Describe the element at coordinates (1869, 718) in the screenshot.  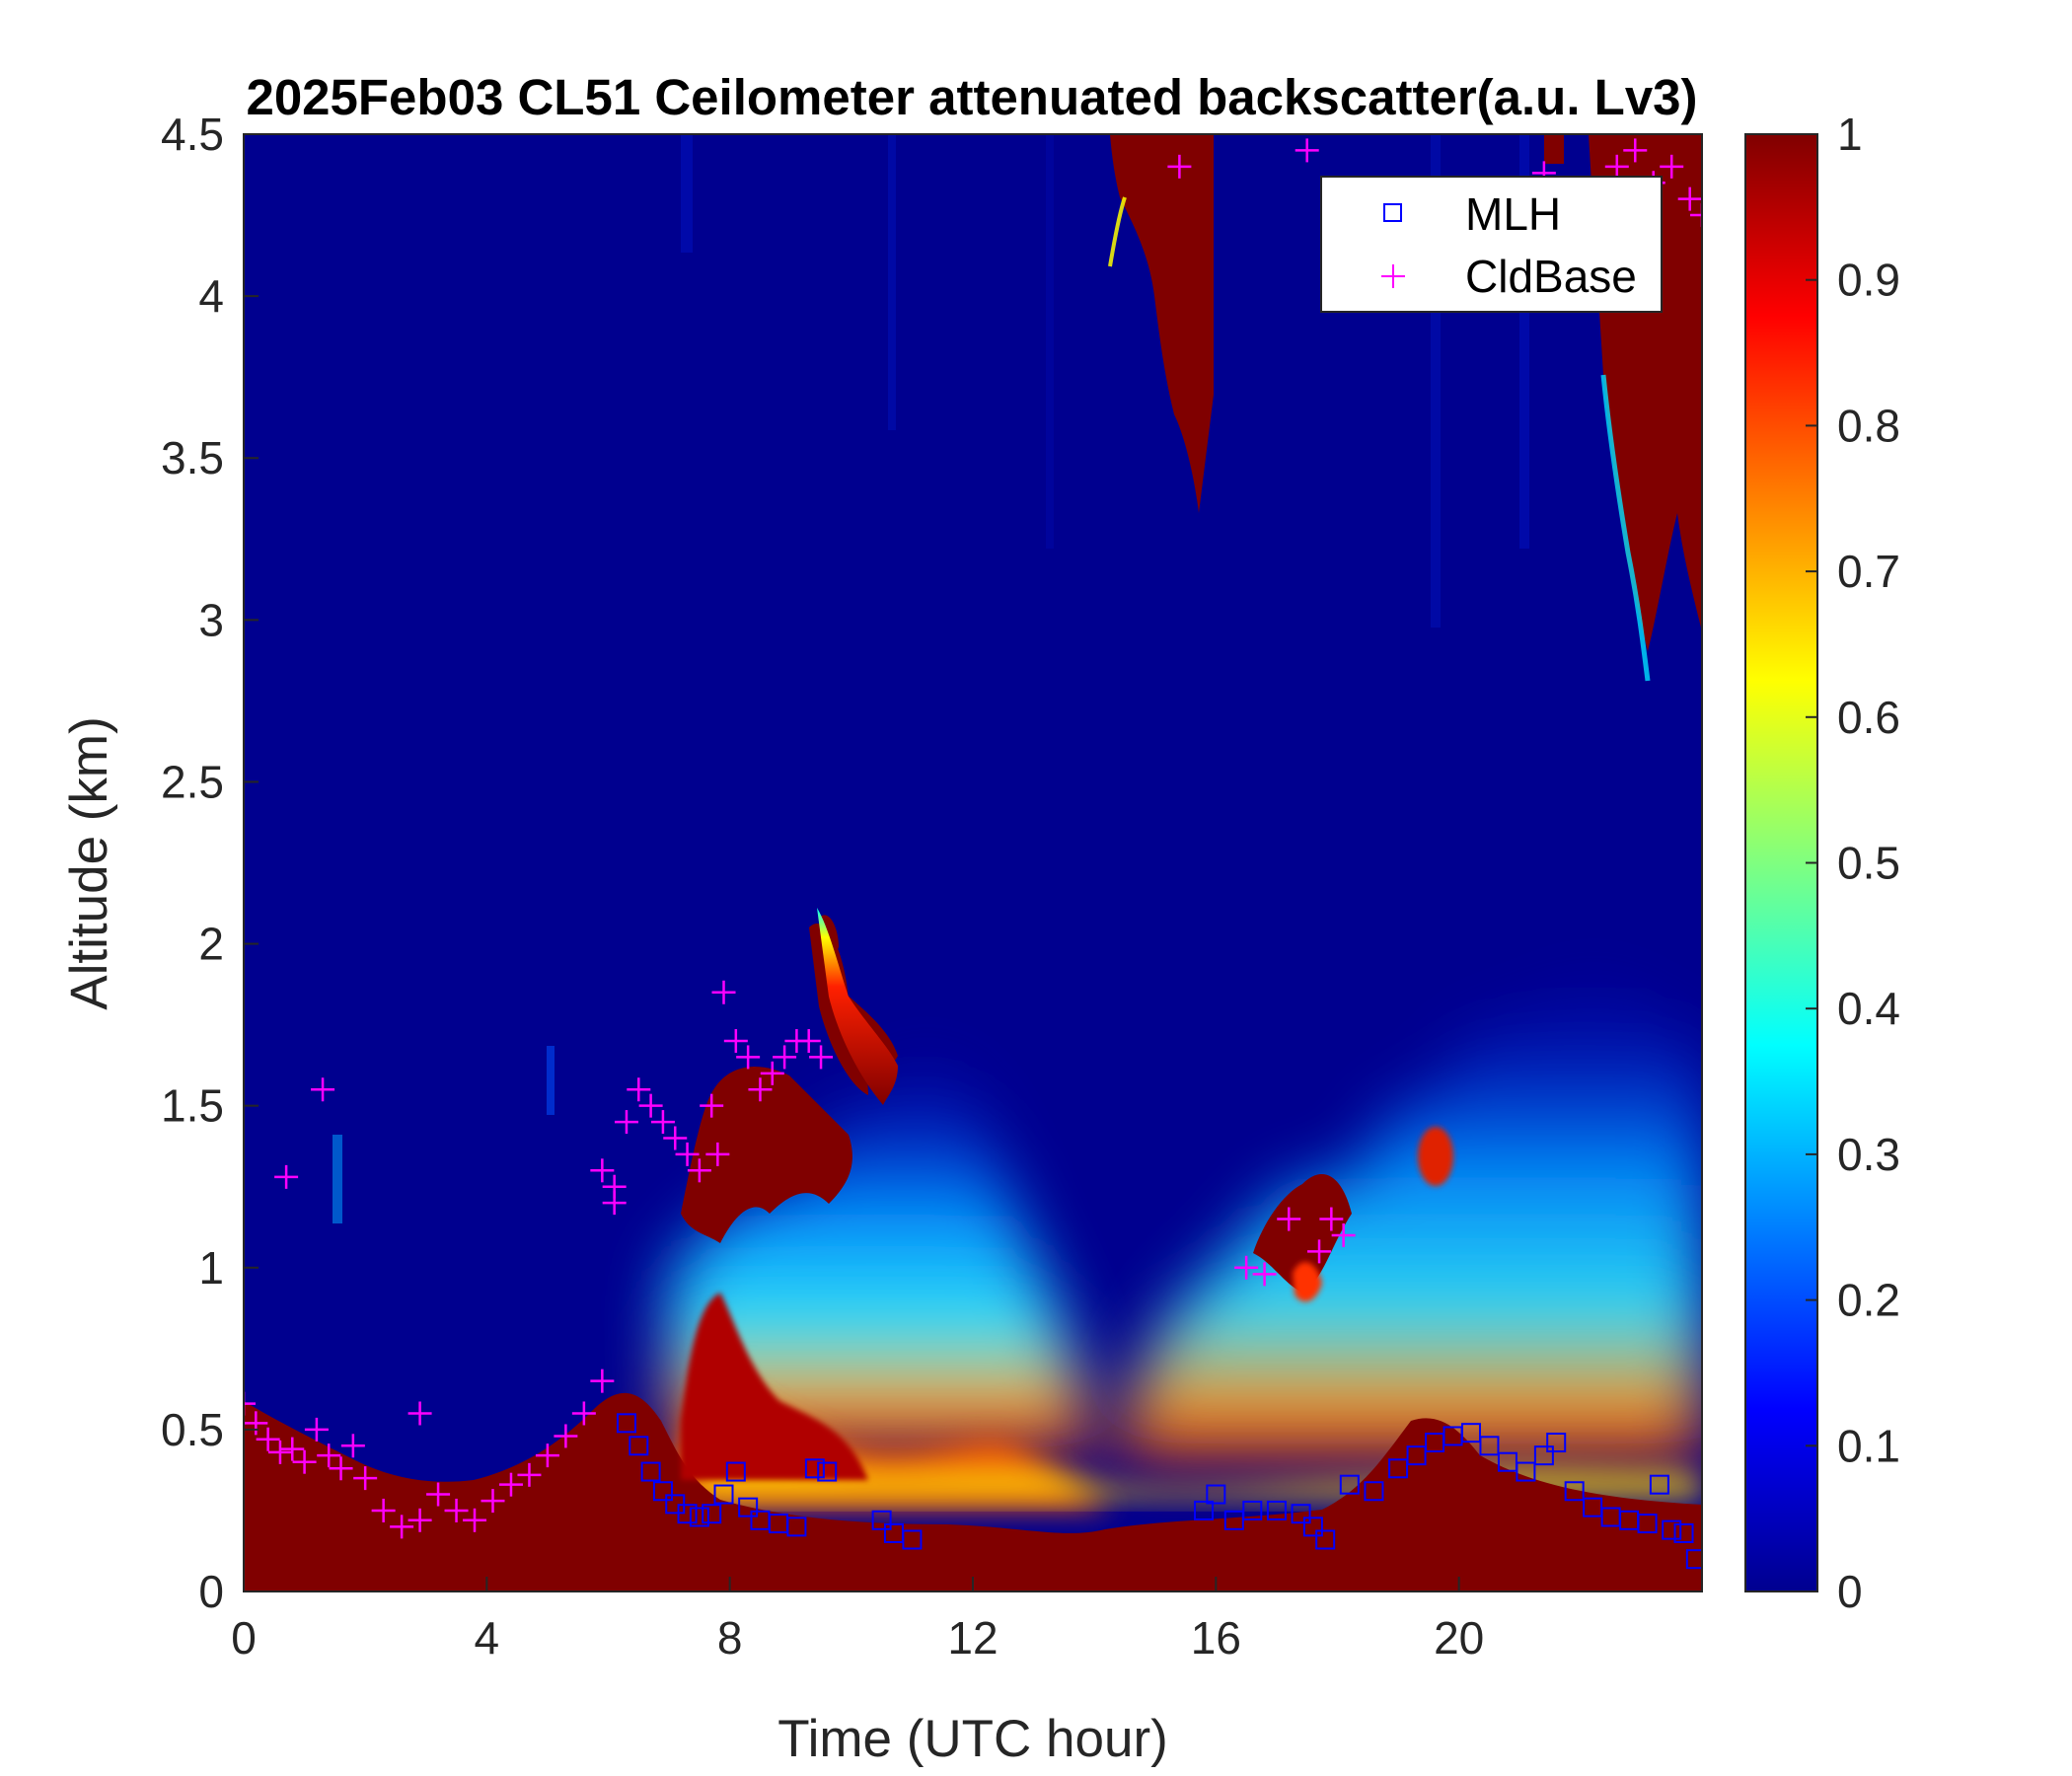
I see `colorbar-tick-label: 0.6` at that location.